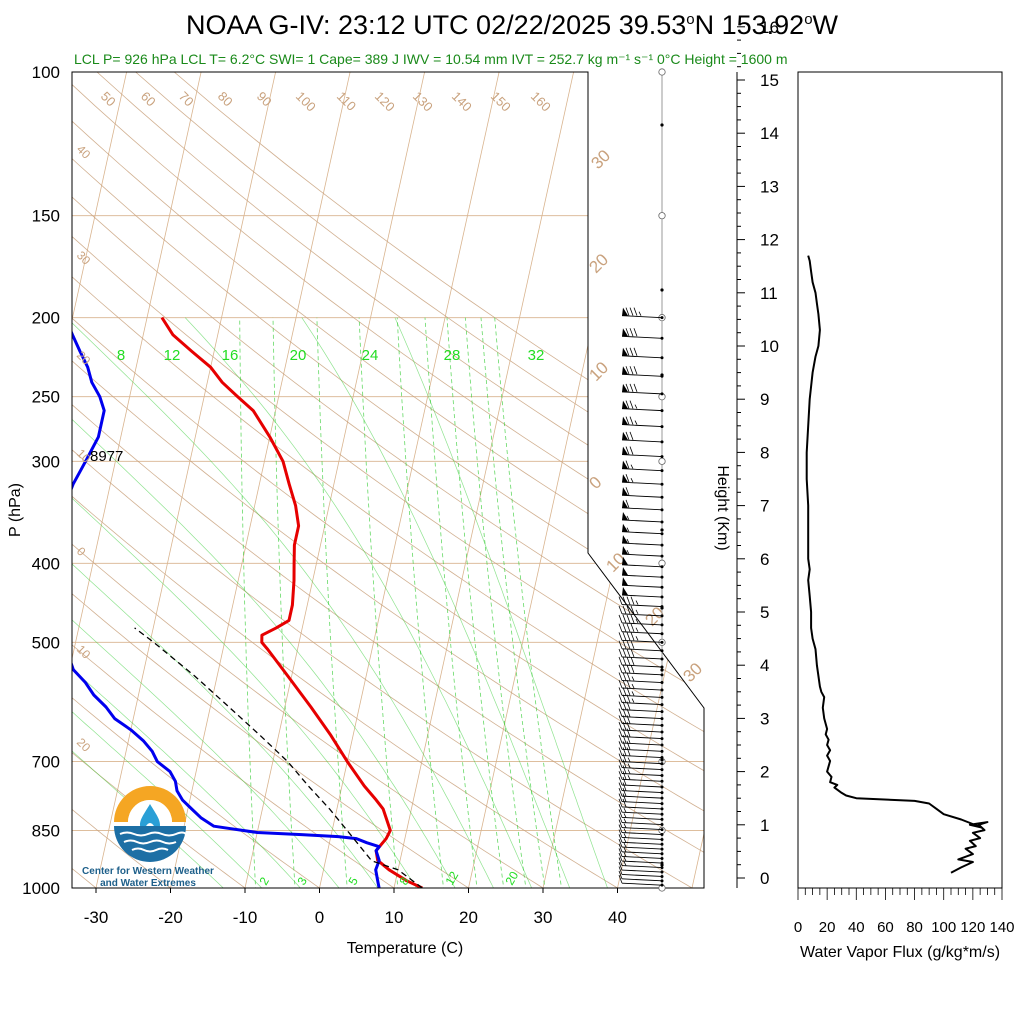 This screenshot has height=1024, width=1024. Describe the element at coordinates (501, 102) in the screenshot. I see `isotherm-label: 150` at that location.